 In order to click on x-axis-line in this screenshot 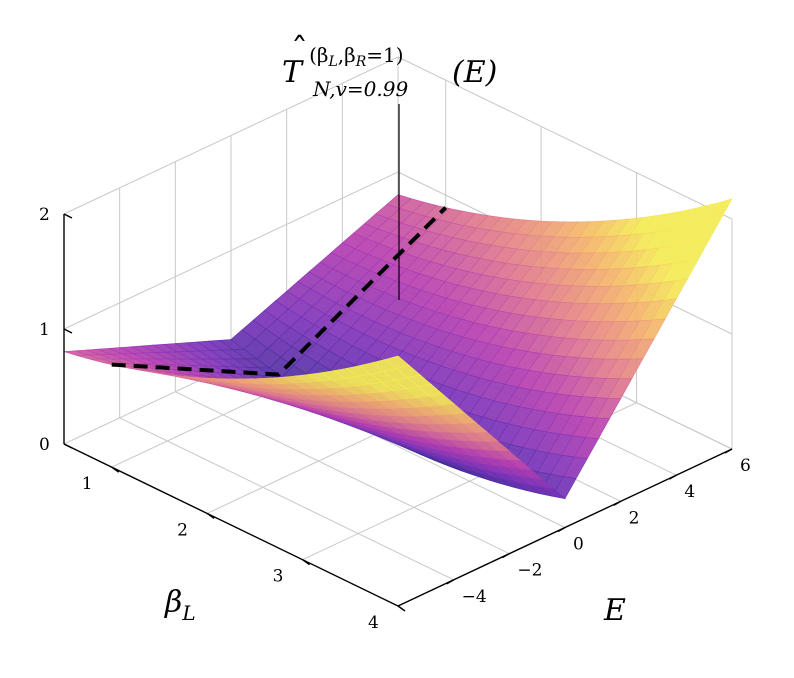, I will do `click(231, 525)`.